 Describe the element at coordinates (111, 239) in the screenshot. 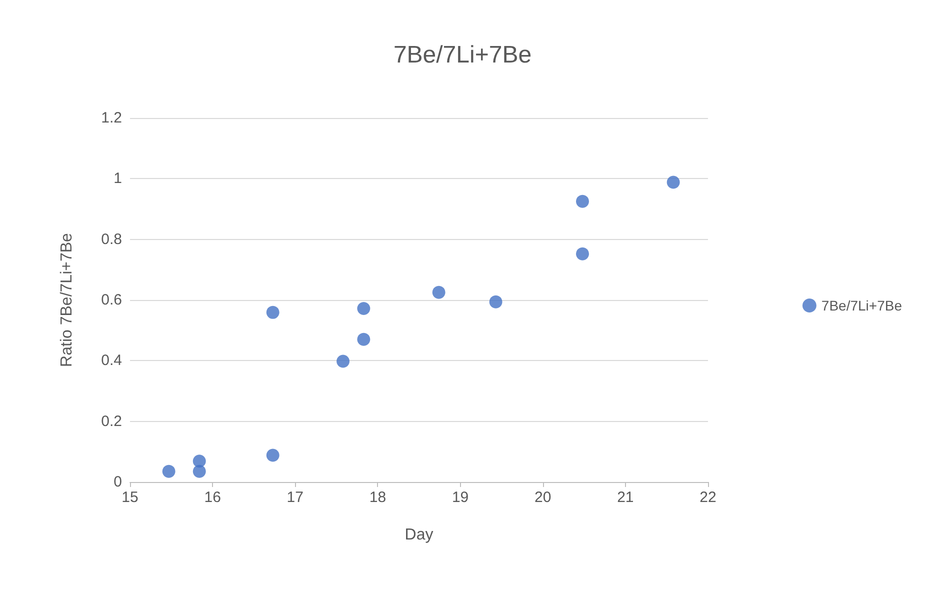

I see `y-tick-label: 0.8` at that location.